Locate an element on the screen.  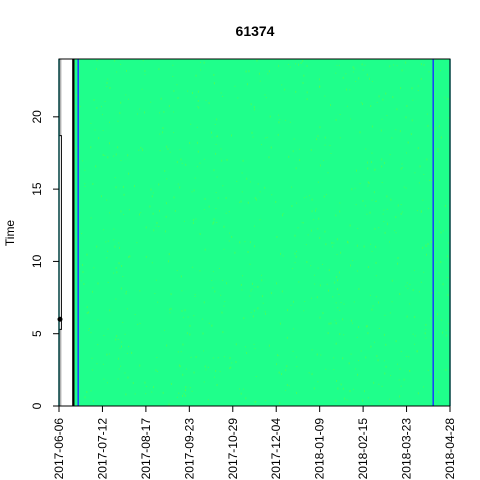
x-tick-label: 2018-03-23 is located at coordinates (407, 449).